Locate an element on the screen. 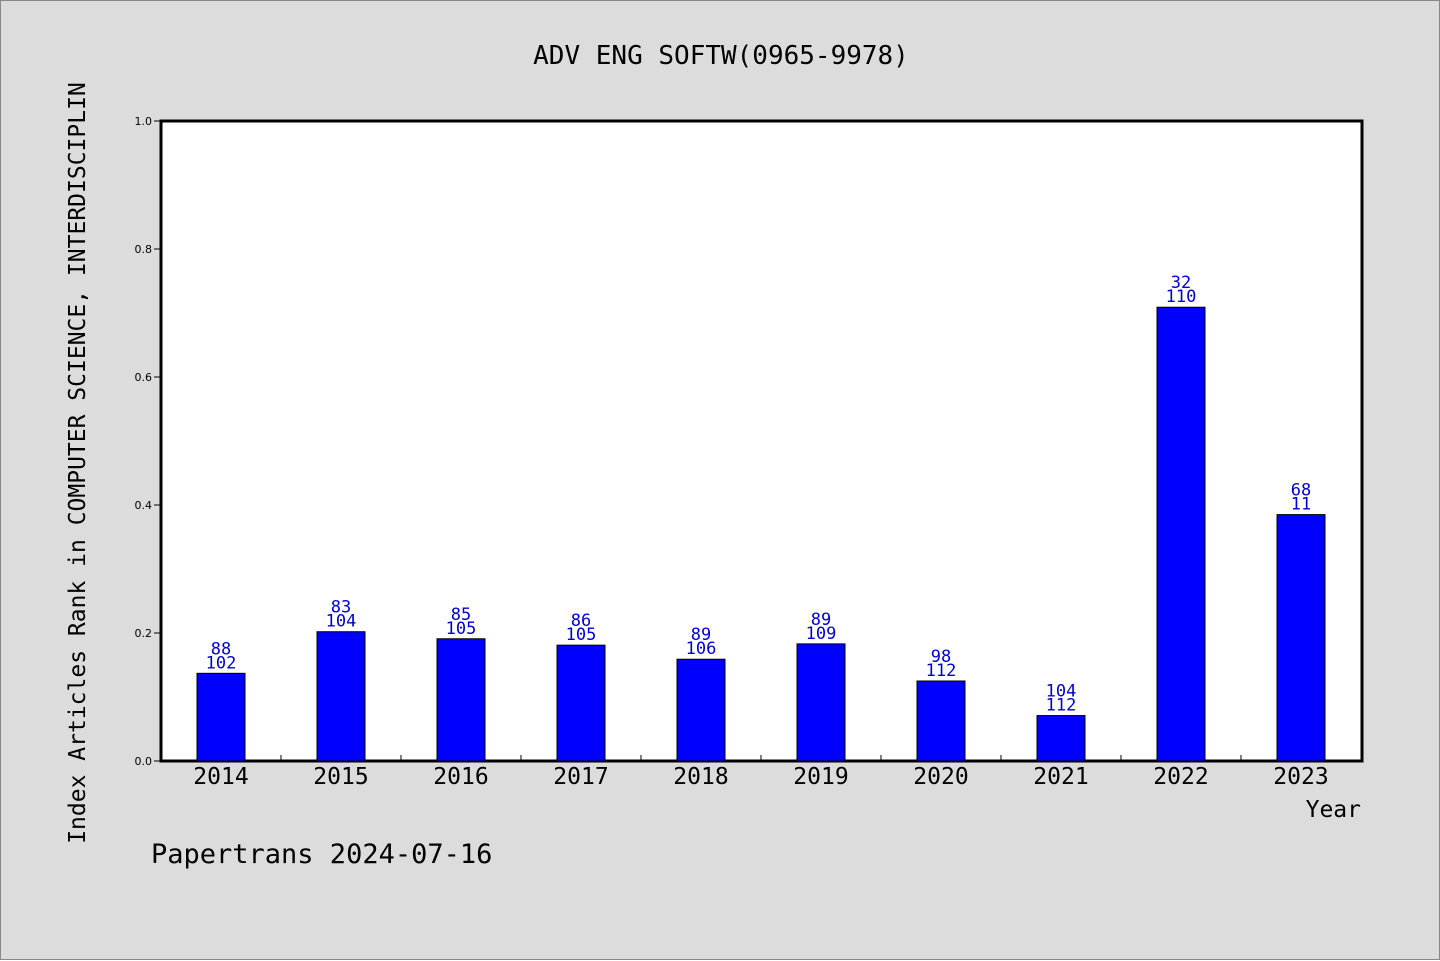 The height and width of the screenshot is (961, 1440). x-tick-label: 2021 is located at coordinates (1060, 777).